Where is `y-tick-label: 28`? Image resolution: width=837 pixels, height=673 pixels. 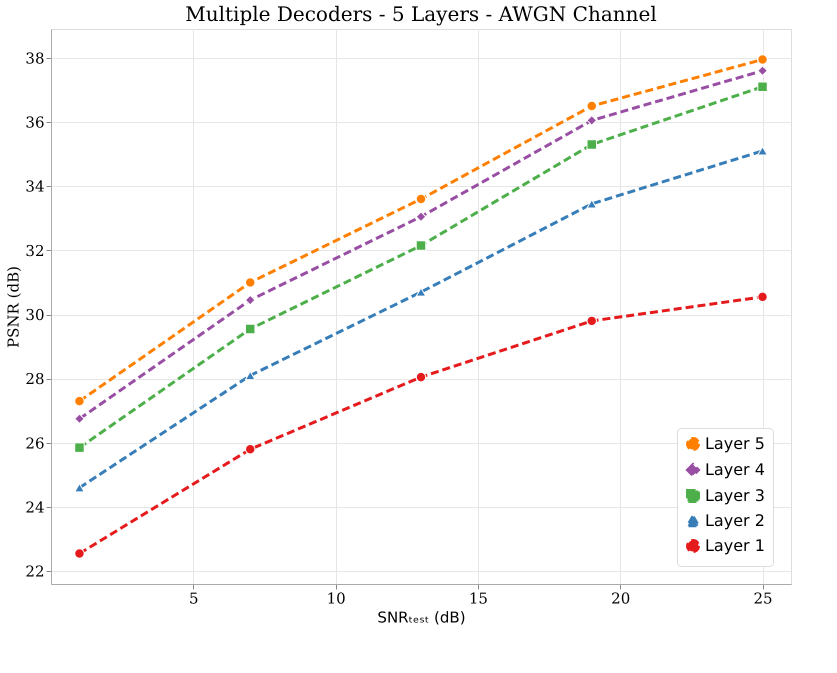
y-tick-label: 28 is located at coordinates (34, 379).